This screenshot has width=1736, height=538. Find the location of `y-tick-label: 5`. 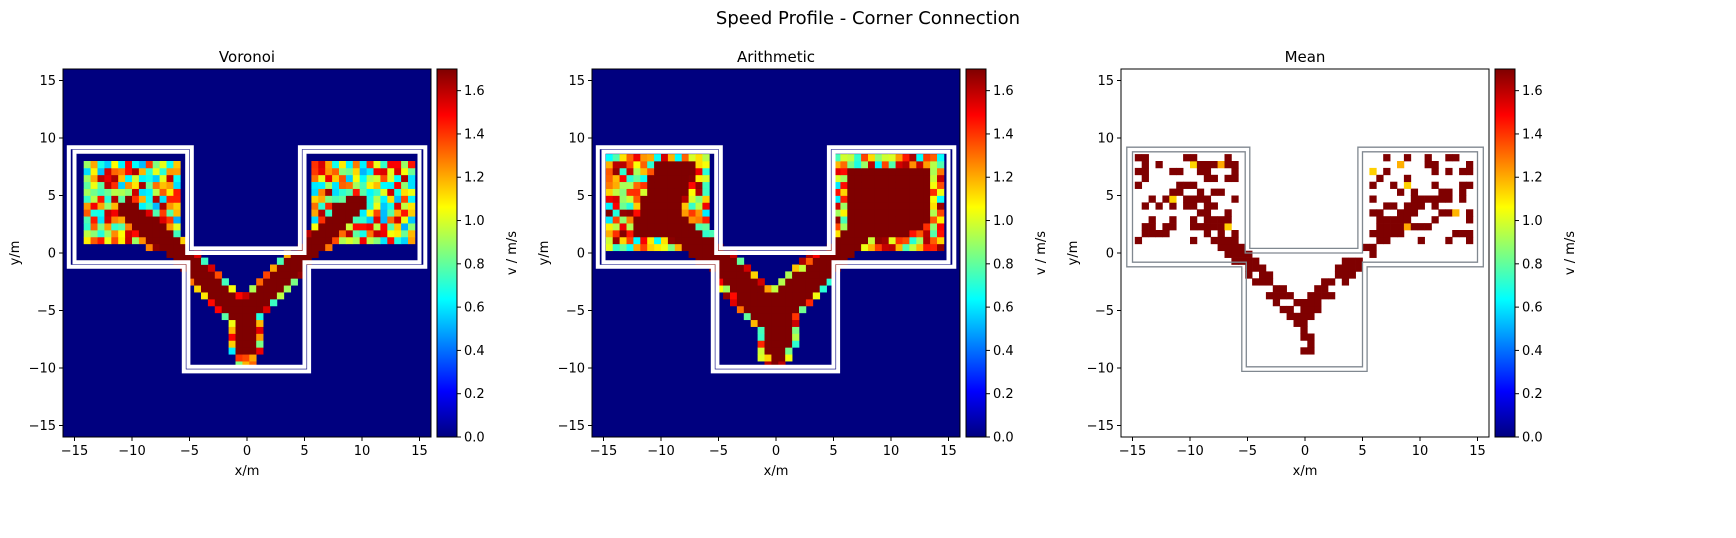

y-tick-label: 5 is located at coordinates (581, 196).